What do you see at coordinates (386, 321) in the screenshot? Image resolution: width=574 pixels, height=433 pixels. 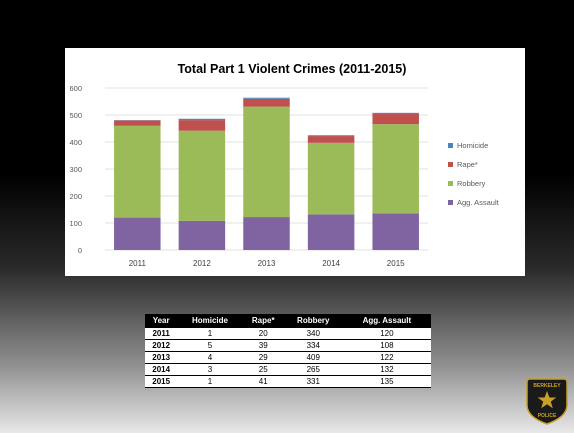 I see `header-agg-assault: Agg. Assault` at bounding box center [386, 321].